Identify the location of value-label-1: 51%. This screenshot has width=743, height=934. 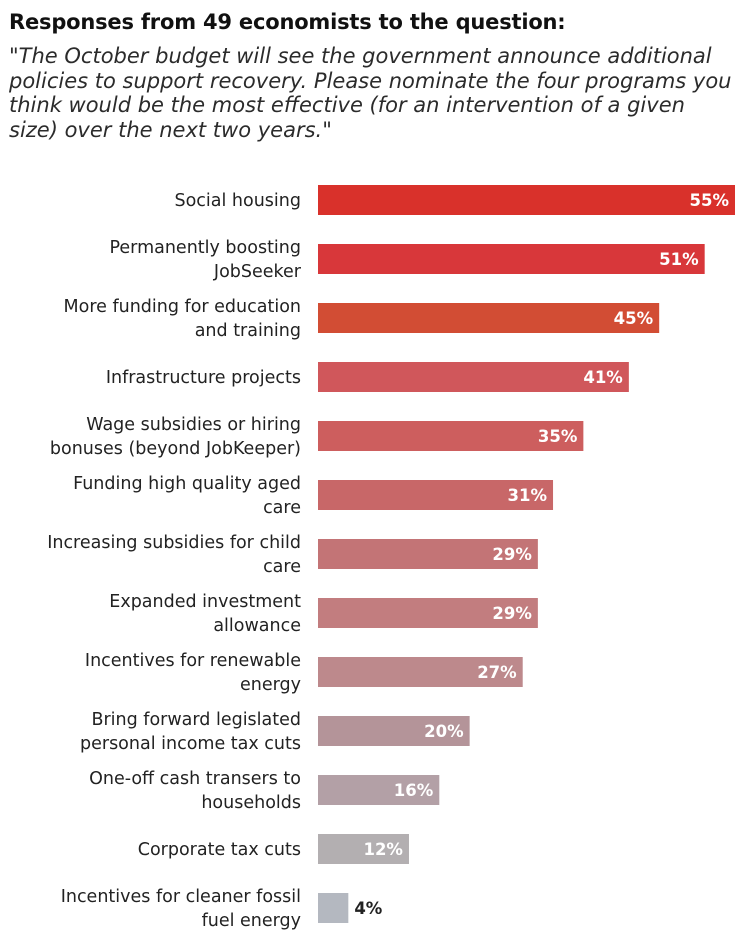
(679, 259).